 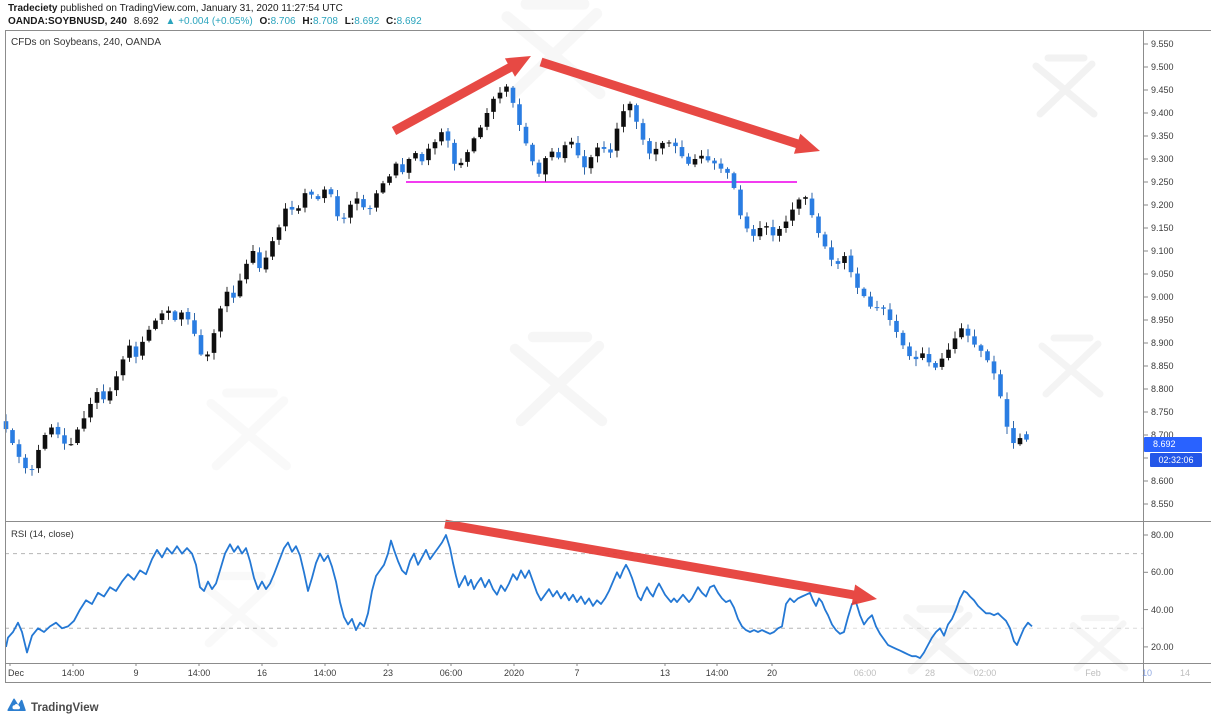 I want to click on high-label: H:, so click(x=307, y=21).